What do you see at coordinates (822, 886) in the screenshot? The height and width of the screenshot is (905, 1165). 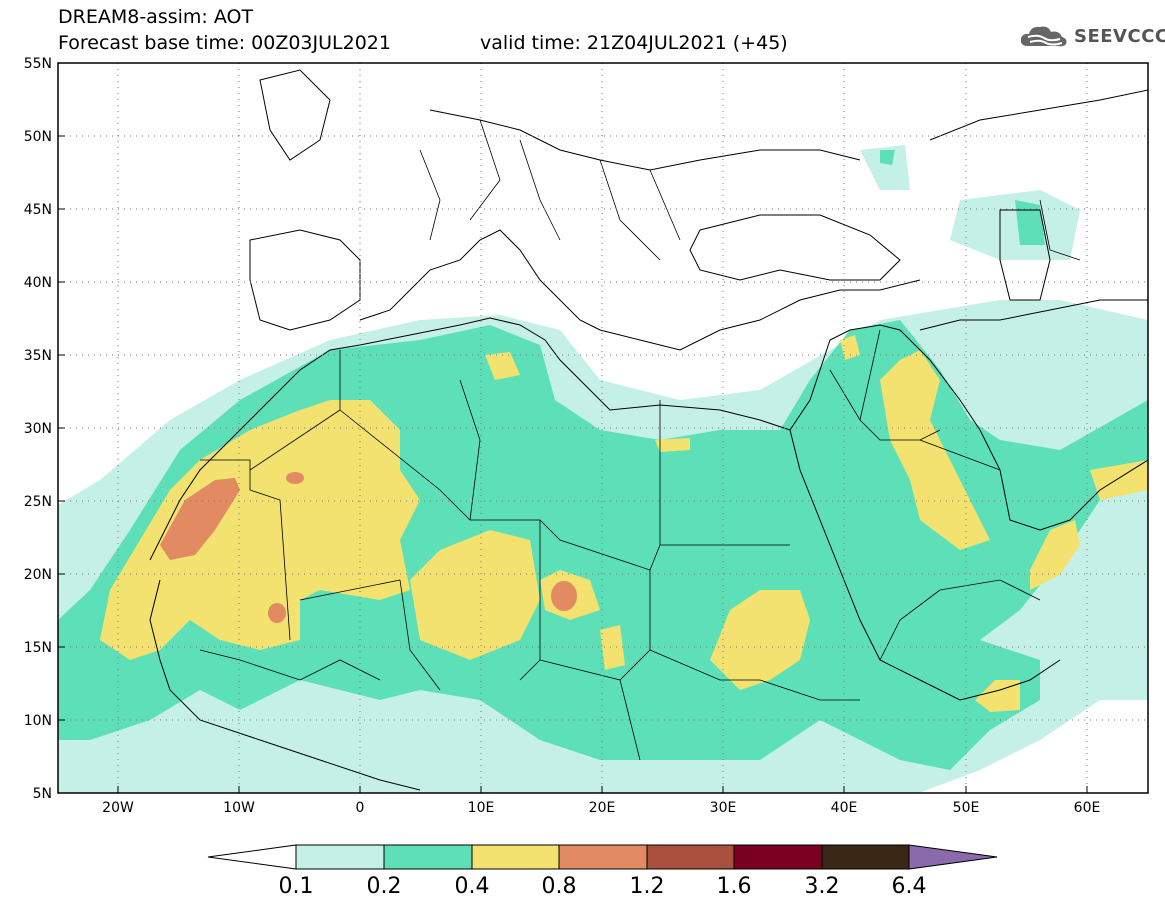 I see `colorbar-label: 3.2` at bounding box center [822, 886].